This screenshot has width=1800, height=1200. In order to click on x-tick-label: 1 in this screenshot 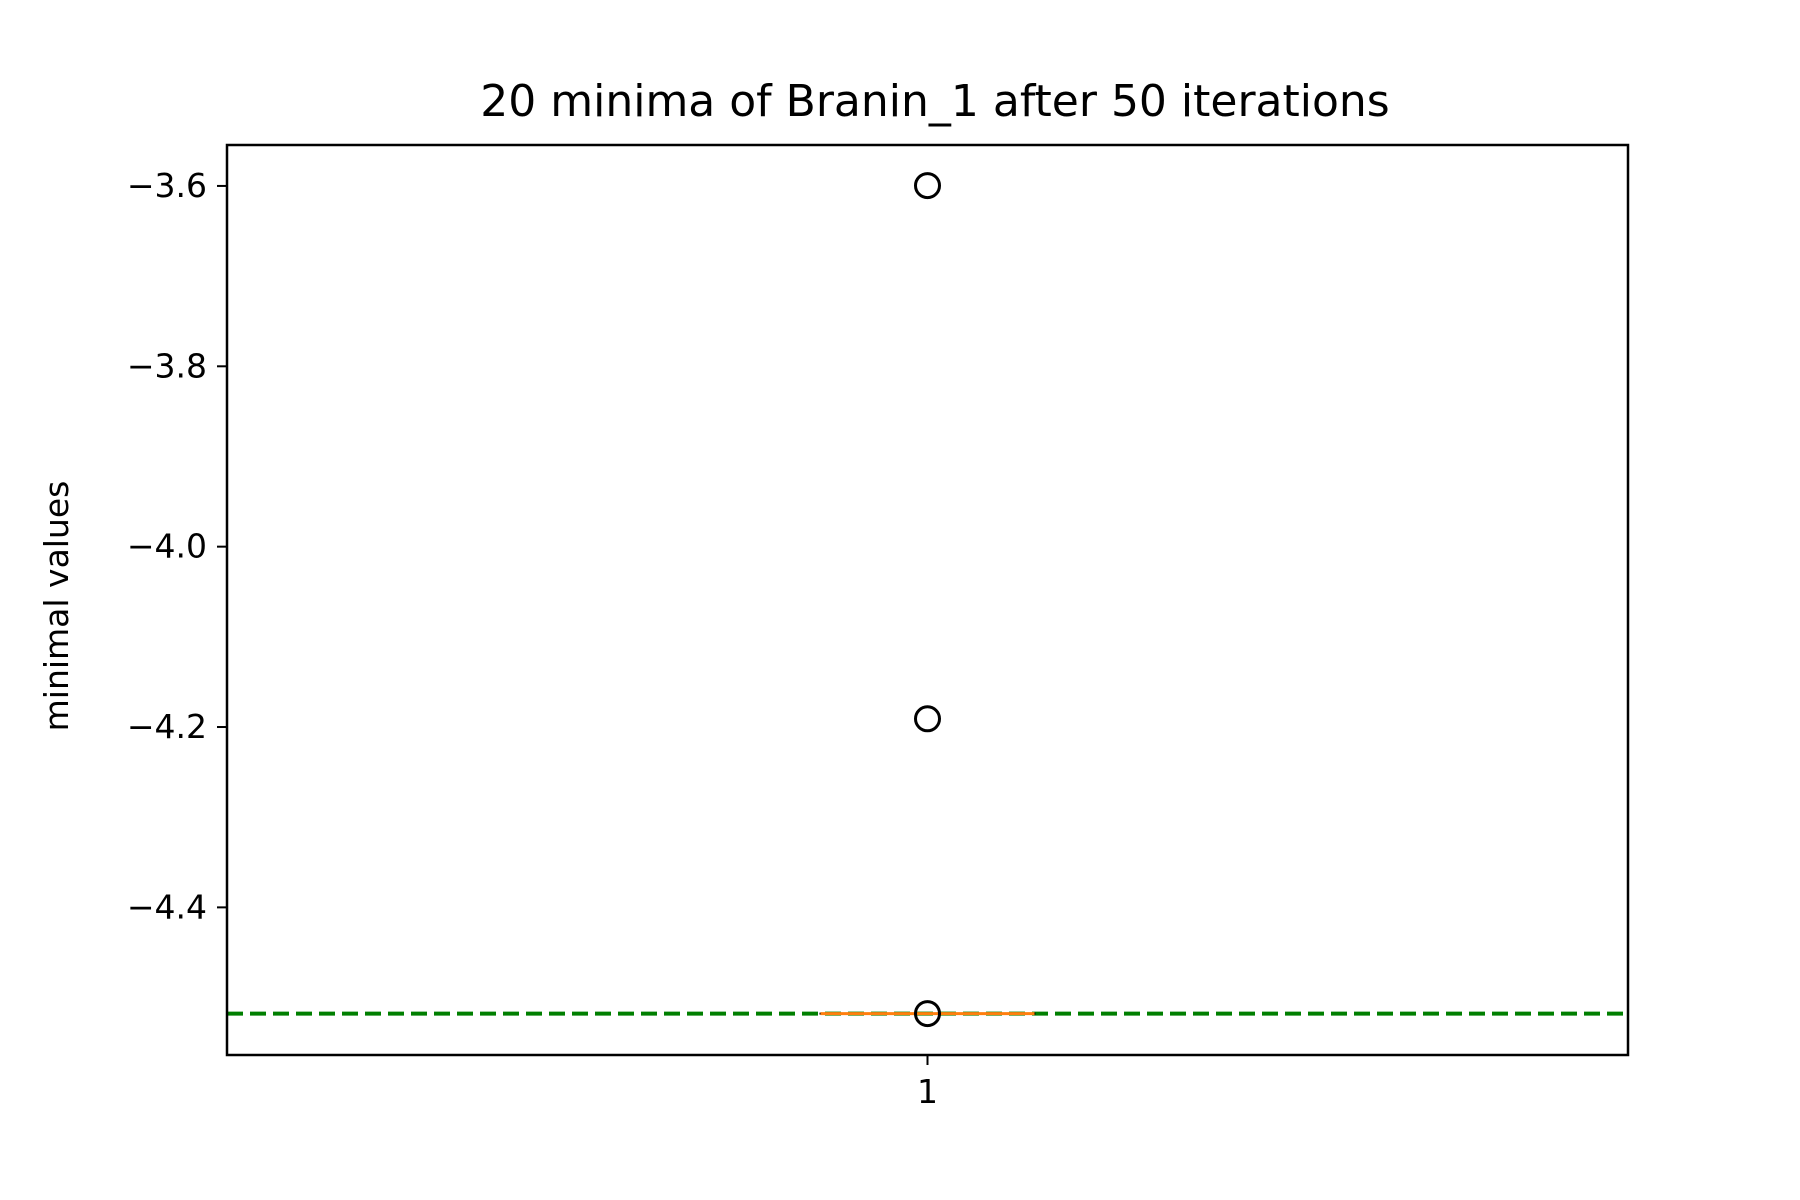, I will do `click(927, 1091)`.